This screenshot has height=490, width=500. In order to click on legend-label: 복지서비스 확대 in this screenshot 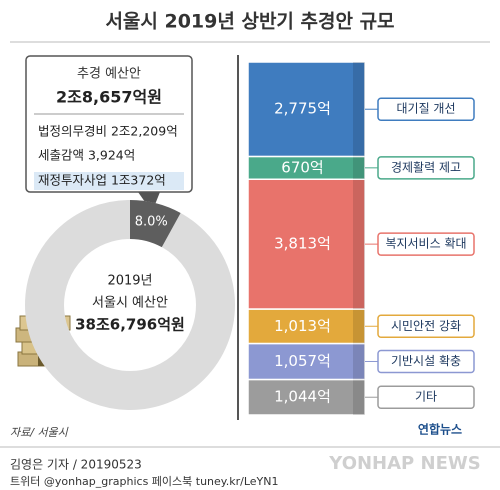, I will do `click(425, 244)`.